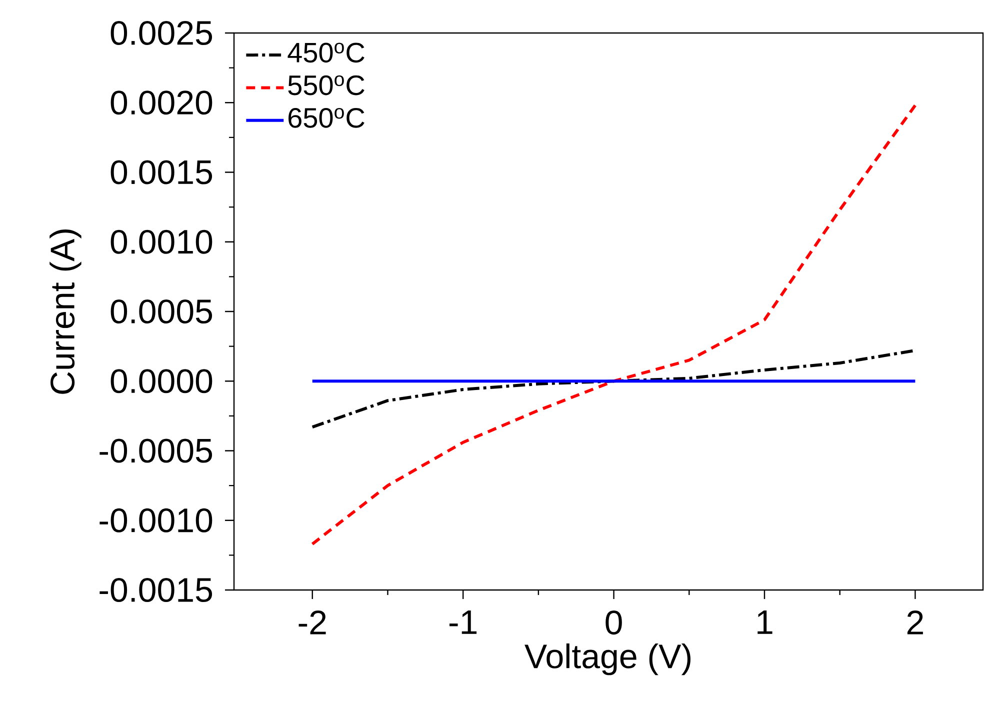 The width and height of the screenshot is (986, 708). I want to click on legend-label: 650$^{o}$C, so click(326, 118).